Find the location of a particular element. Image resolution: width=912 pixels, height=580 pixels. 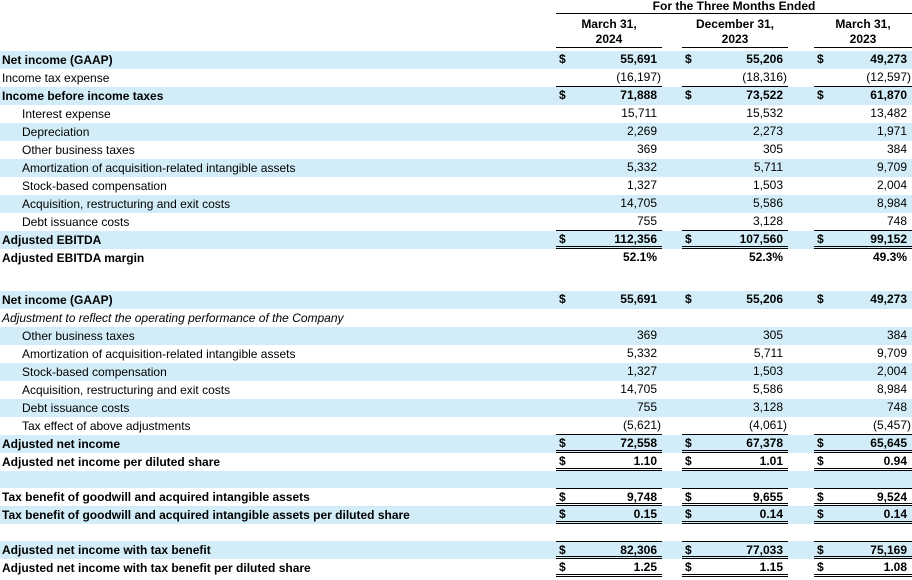

value-cell: 1,327 is located at coordinates (609, 372).